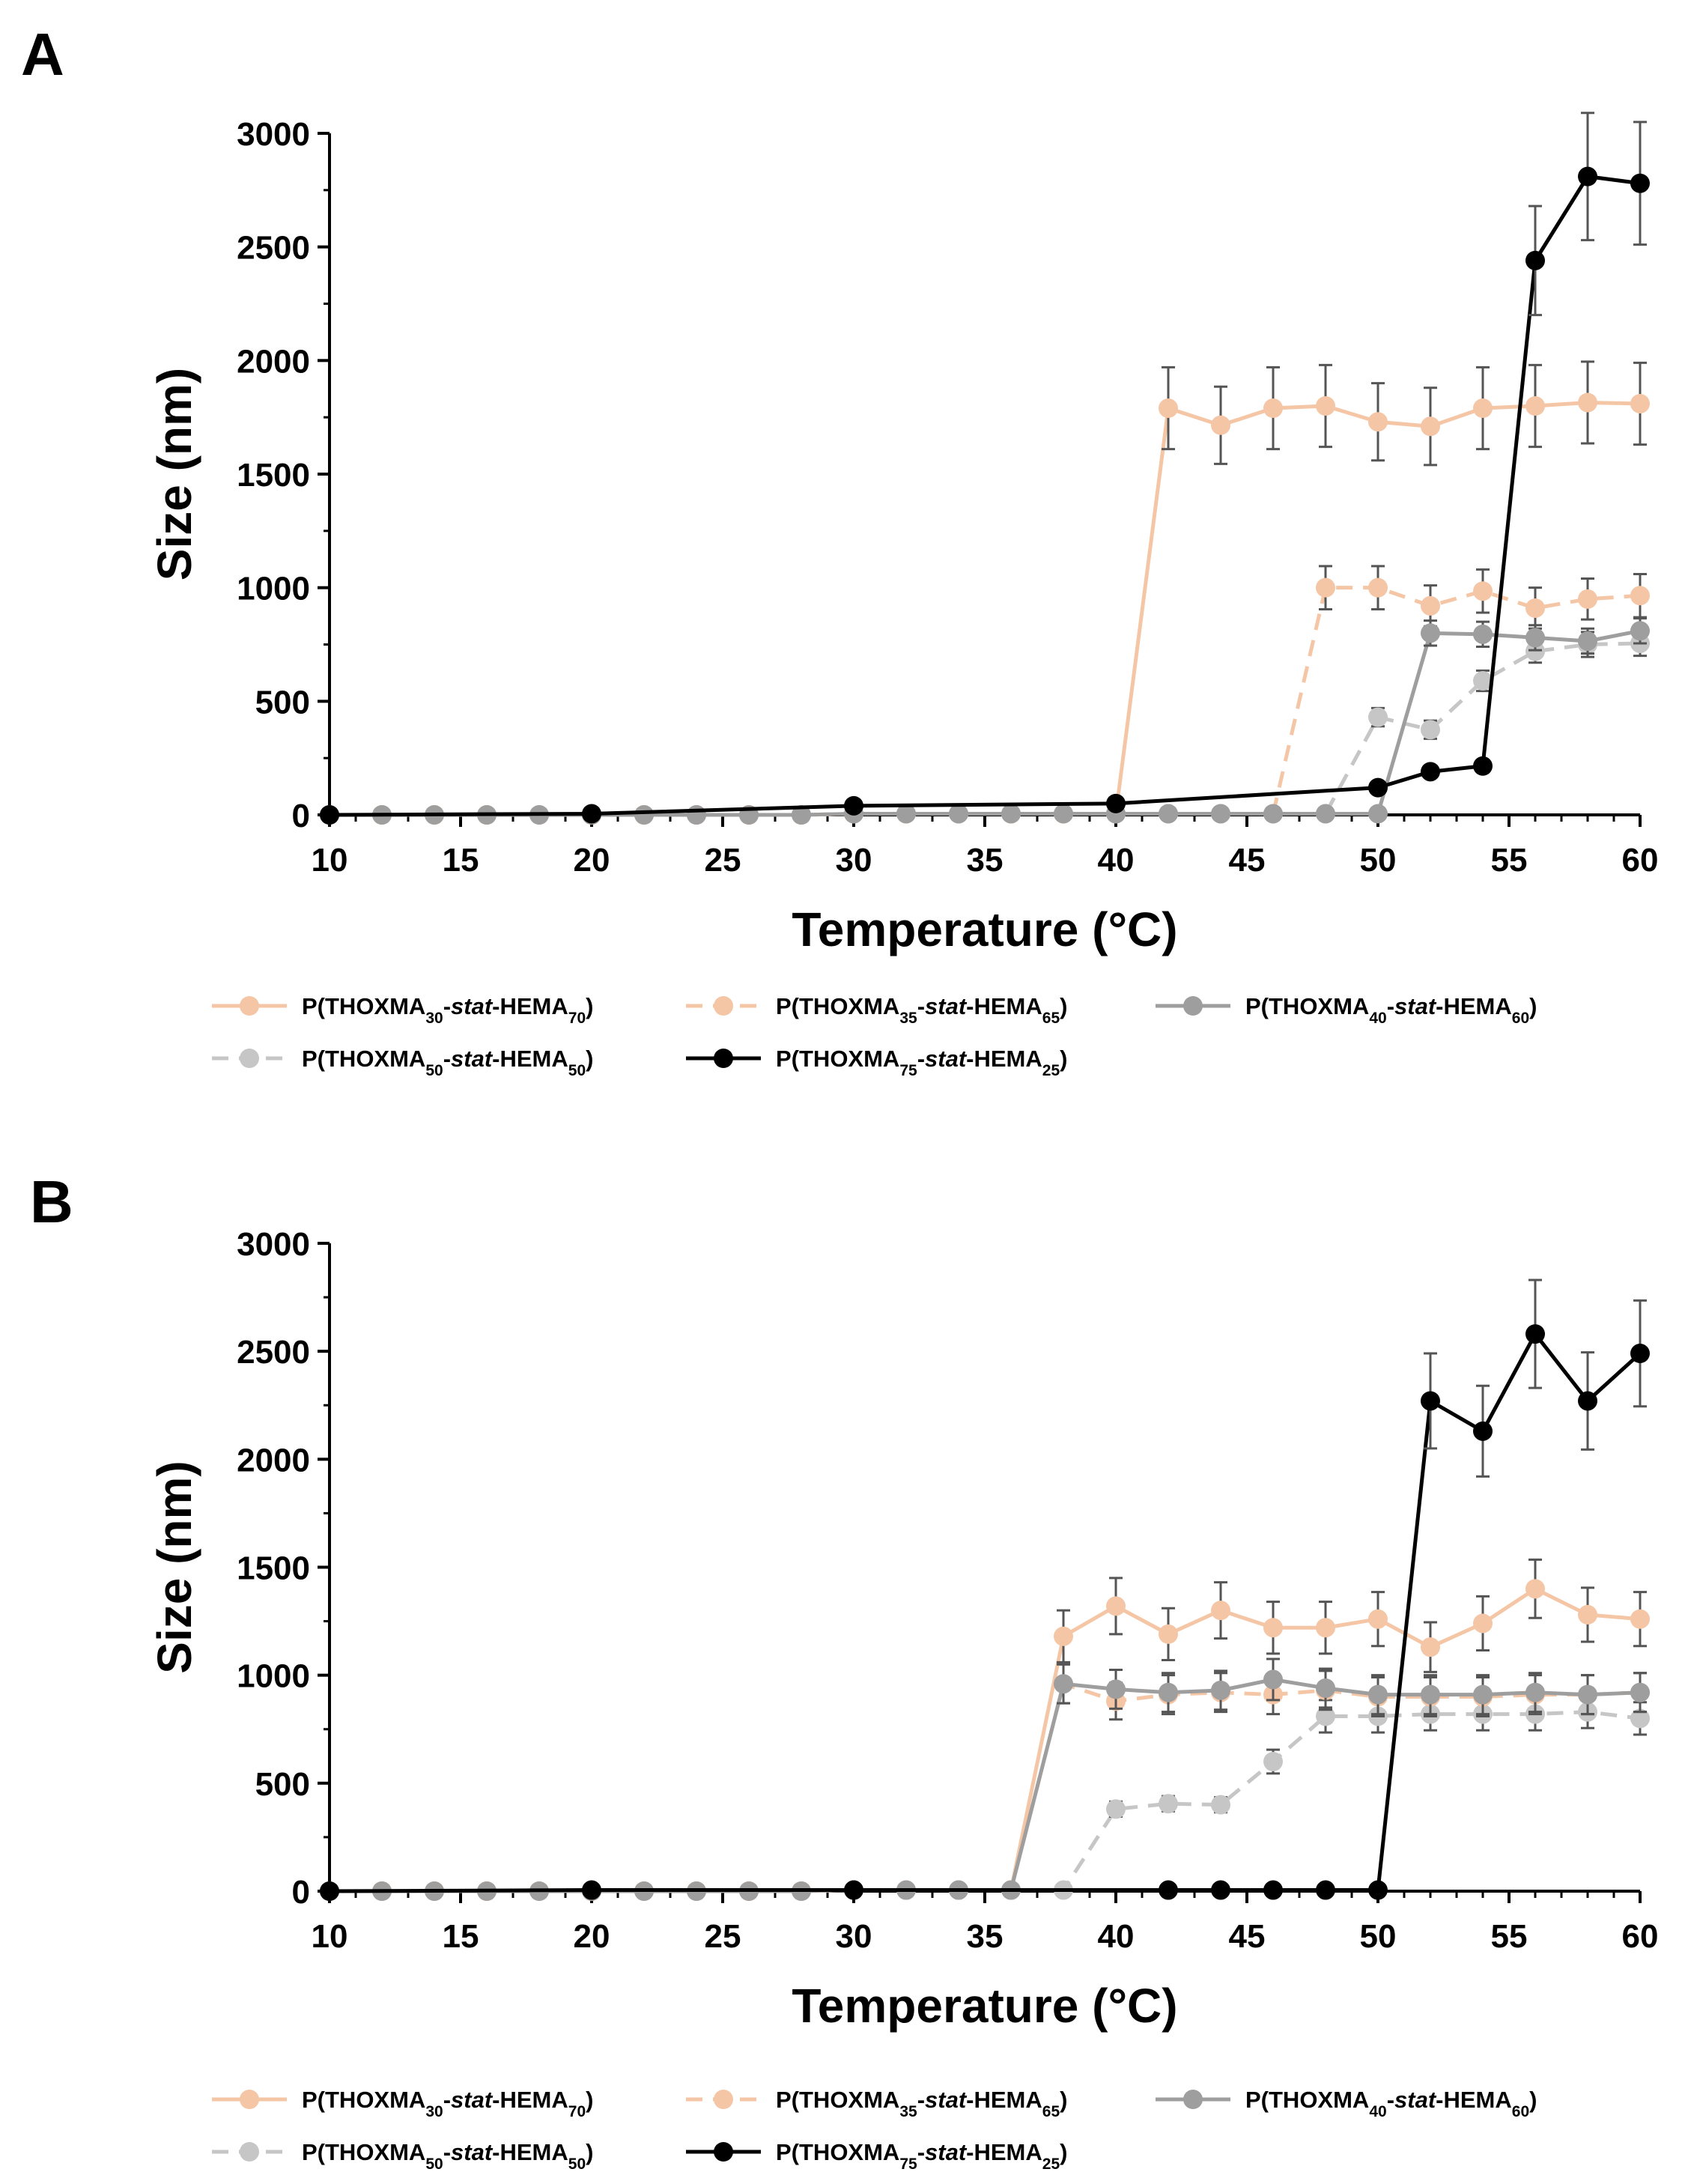 Image resolution: width=1685 pixels, height=2184 pixels. What do you see at coordinates (985, 1797) in the screenshot?
I see `series-s50` at bounding box center [985, 1797].